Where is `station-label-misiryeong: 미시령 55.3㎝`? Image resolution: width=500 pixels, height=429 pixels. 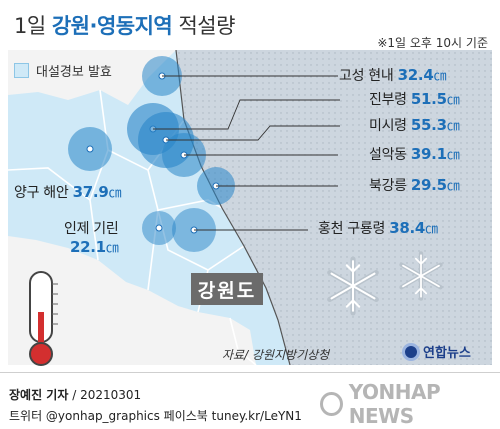
station-label-misiryeong: 미시령 55.3㎝ is located at coordinates (414, 125).